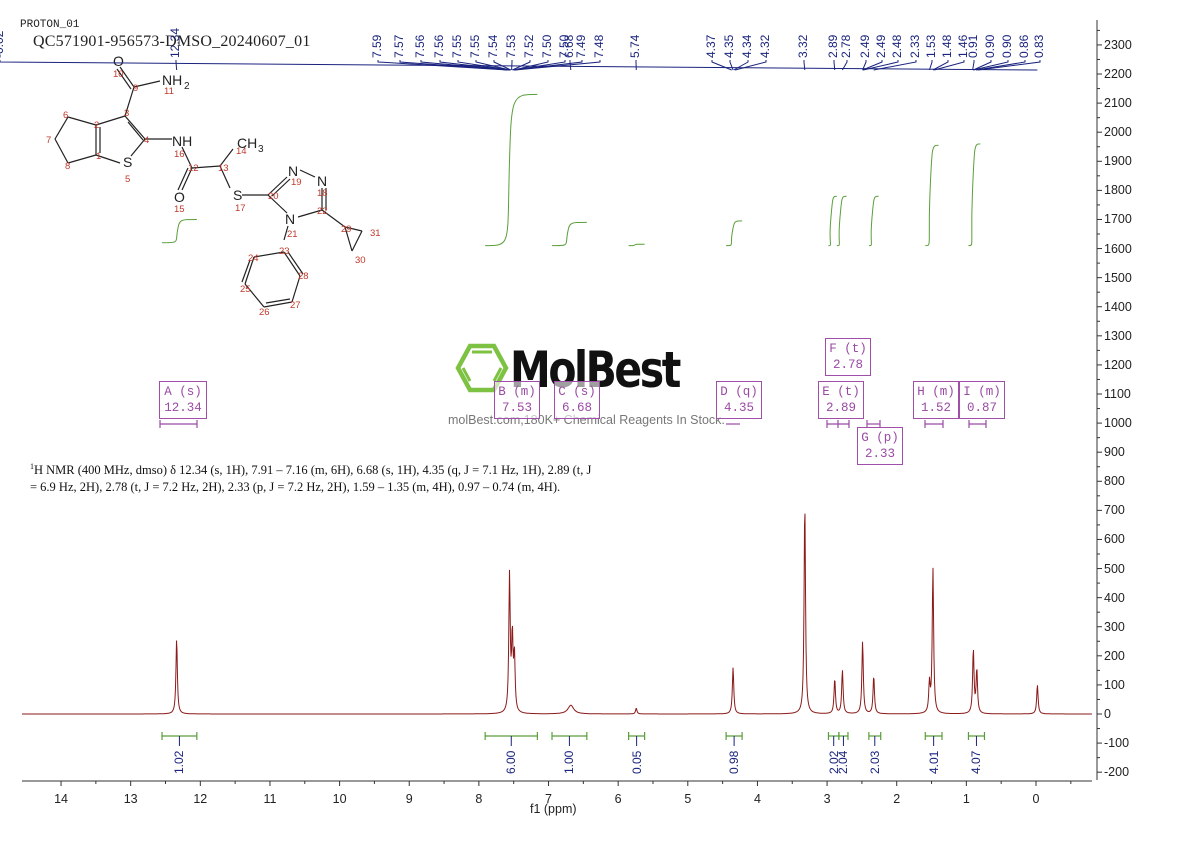  Describe the element at coordinates (118, 74) in the screenshot. I see `svg-text: 10` at that location.